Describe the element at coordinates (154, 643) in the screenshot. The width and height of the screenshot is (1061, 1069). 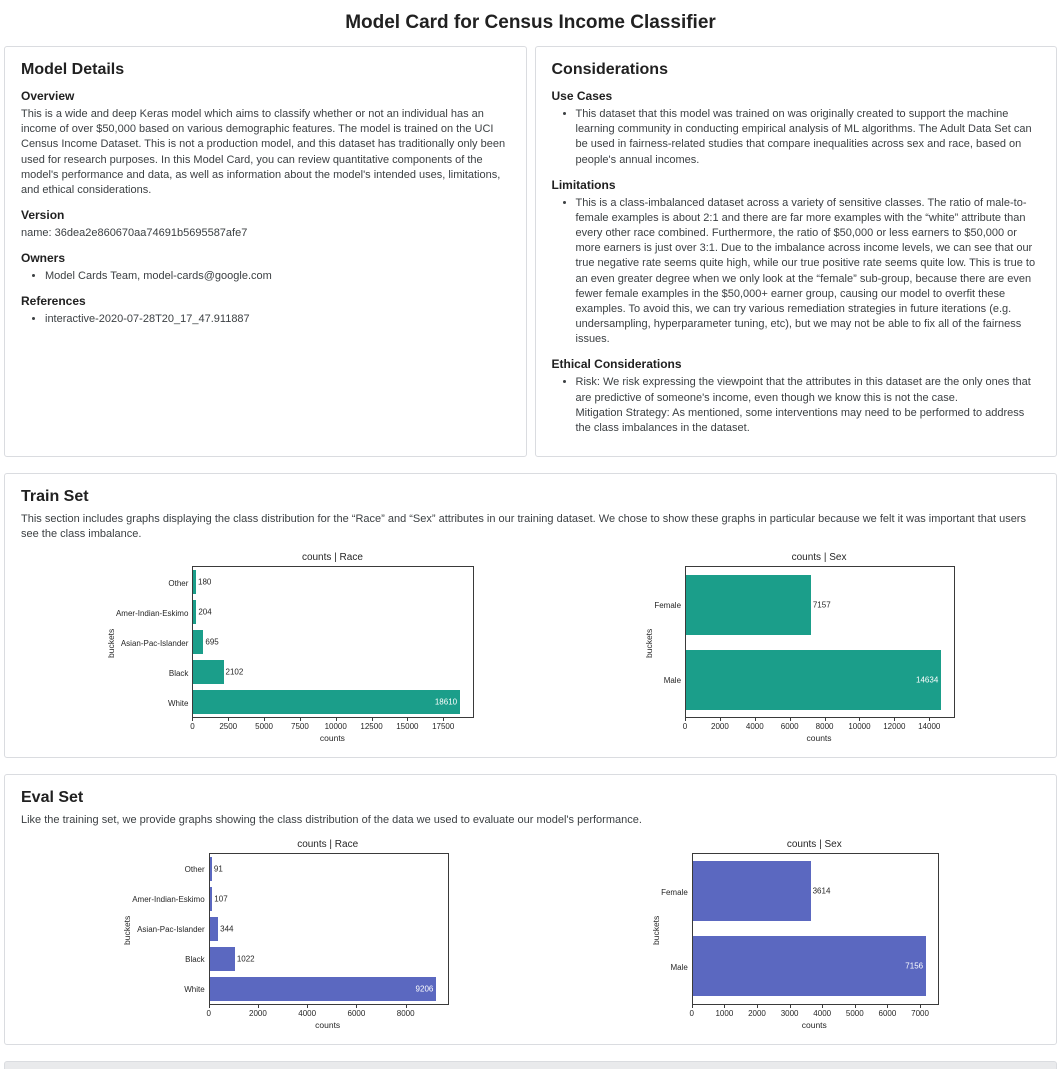
I see `y-tick-label: Asian-Pac-Islander` at that location.